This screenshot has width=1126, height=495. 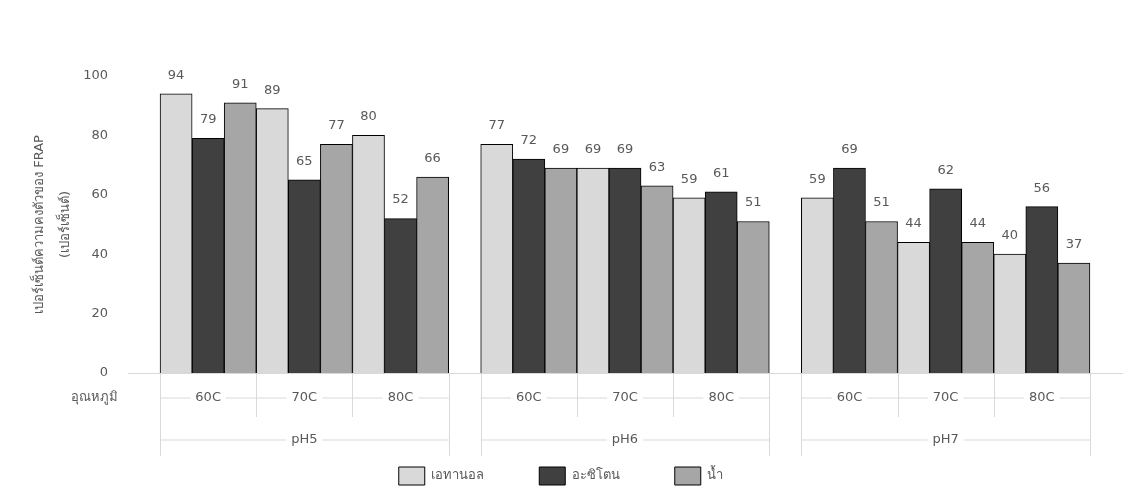 I want to click on data-label: 72, so click(x=529, y=140).